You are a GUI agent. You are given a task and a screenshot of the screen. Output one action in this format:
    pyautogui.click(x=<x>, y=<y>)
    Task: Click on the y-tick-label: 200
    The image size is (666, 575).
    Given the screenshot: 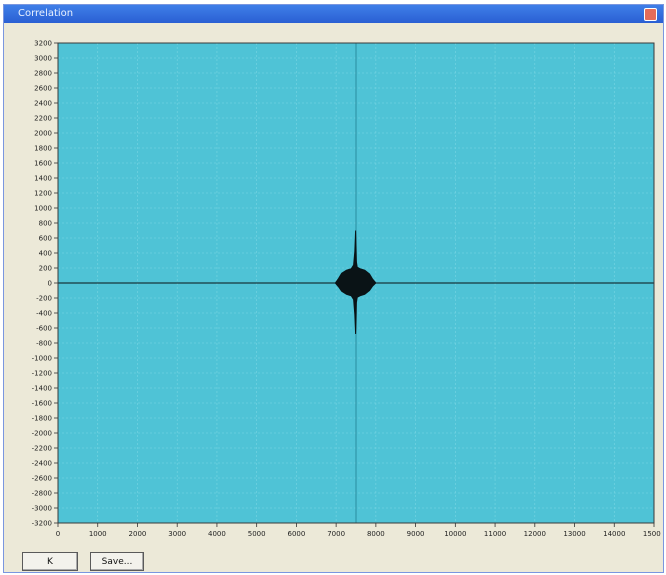 What is the action you would take?
    pyautogui.click(x=45, y=269)
    